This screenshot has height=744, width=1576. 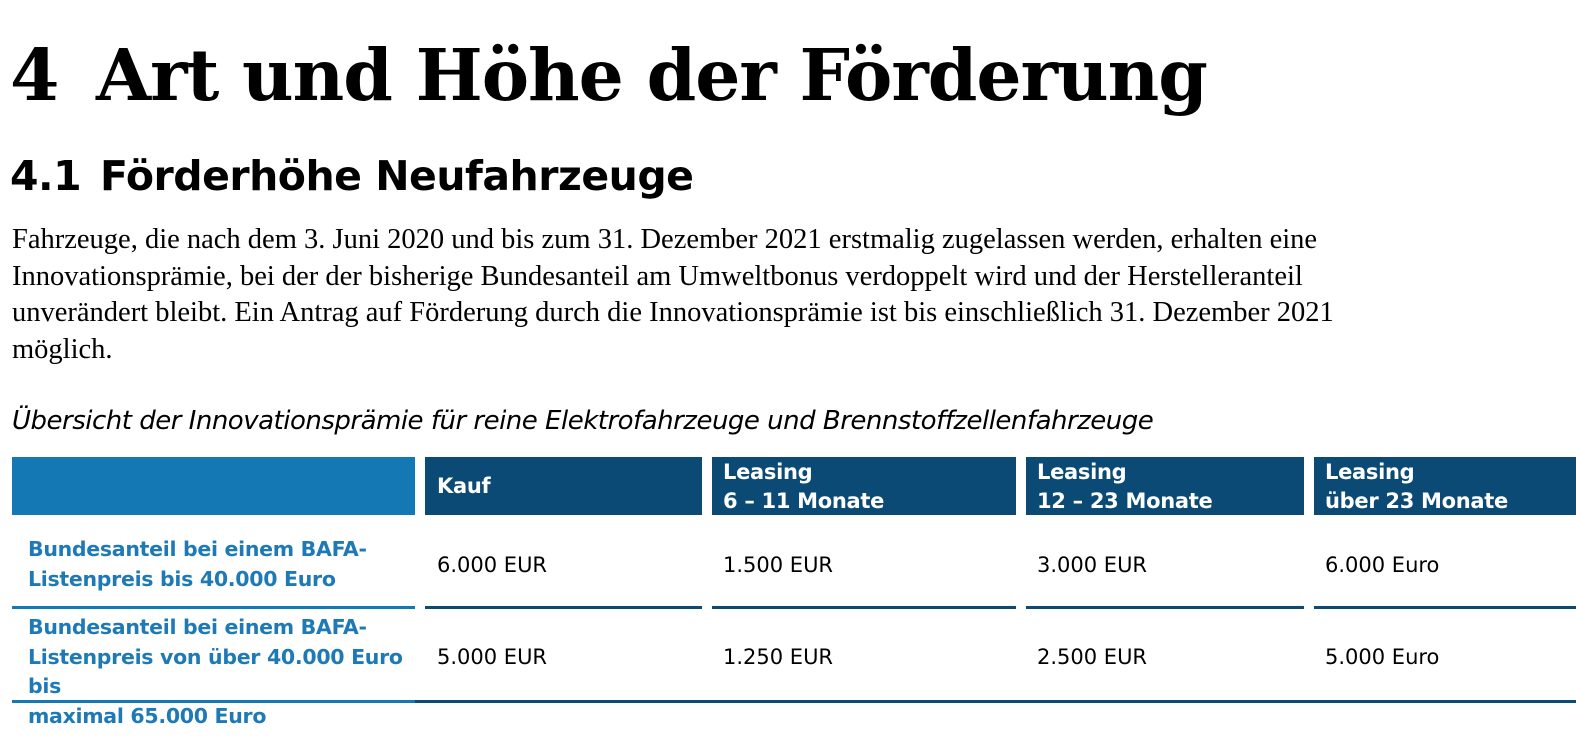 What do you see at coordinates (1416, 501) in the screenshot?
I see `header-sublabel: über 23 Monate` at bounding box center [1416, 501].